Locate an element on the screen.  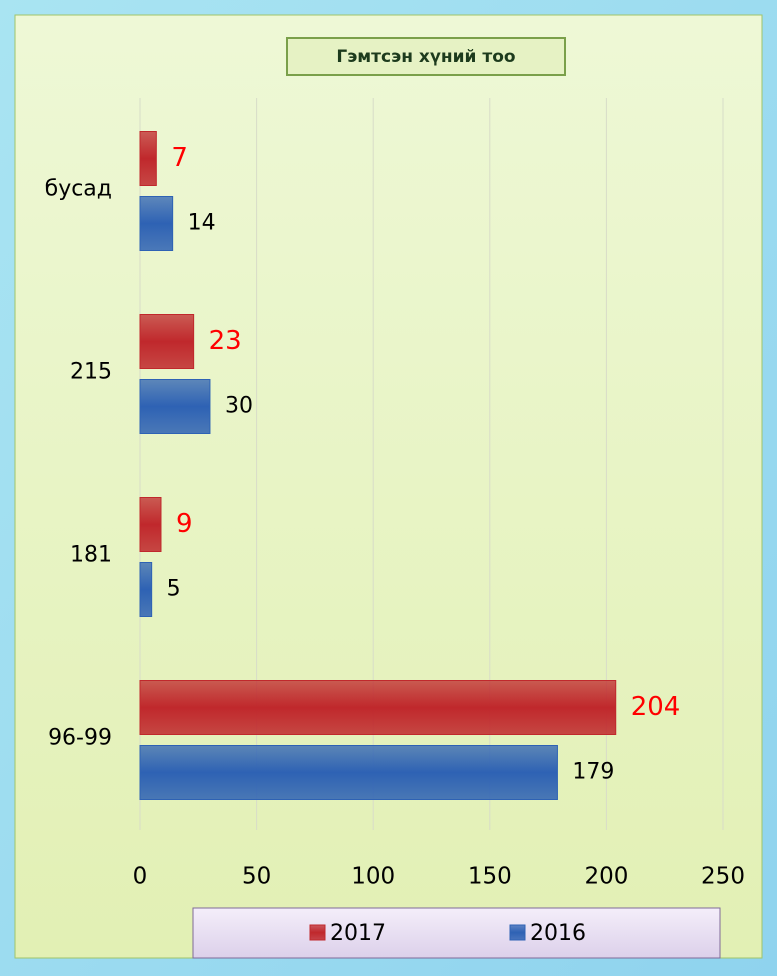
x-tick-label: 250 is located at coordinates (723, 877).